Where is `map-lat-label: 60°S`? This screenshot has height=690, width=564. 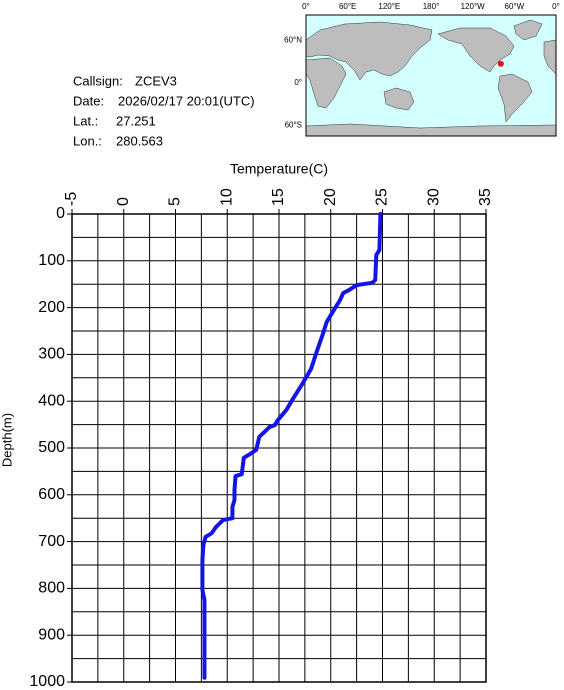
map-lat-label: 60°S is located at coordinates (293, 125).